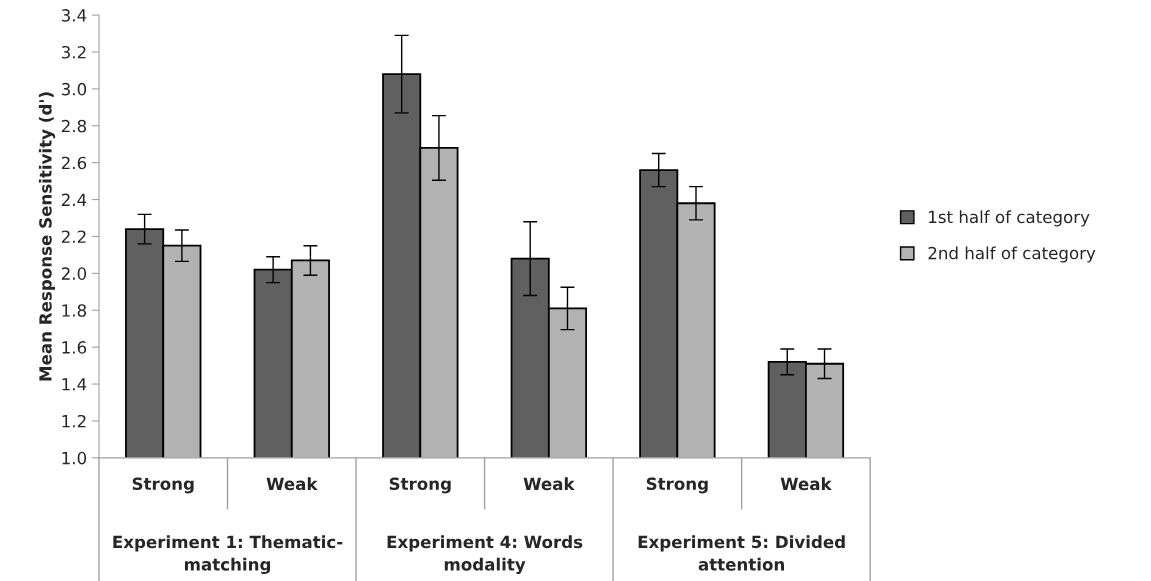 The image size is (1151, 581). Describe the element at coordinates (74, 163) in the screenshot. I see `y-tick-label: 2.6` at that location.